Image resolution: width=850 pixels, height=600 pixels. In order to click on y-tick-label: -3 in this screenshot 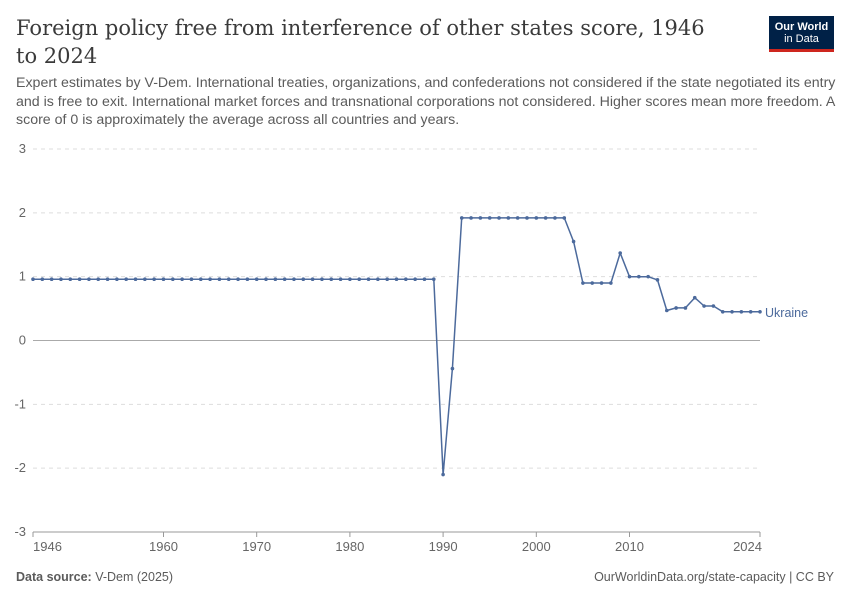, I will do `click(20, 531)`.